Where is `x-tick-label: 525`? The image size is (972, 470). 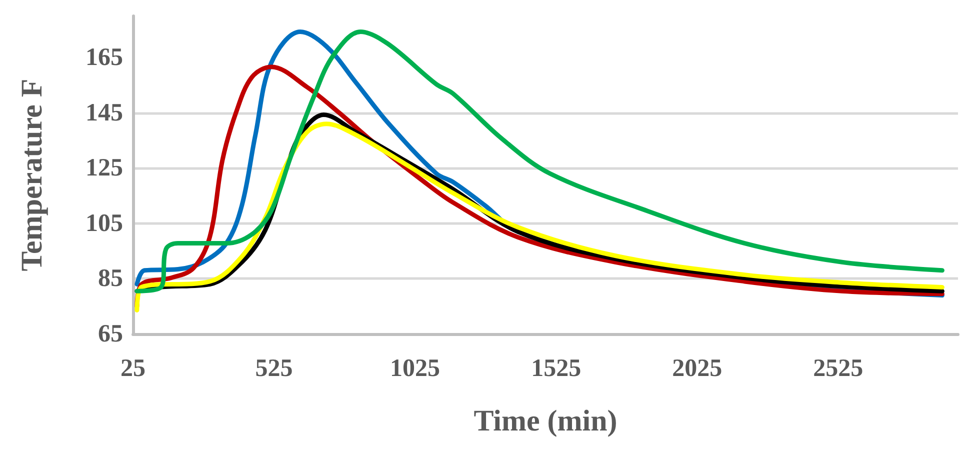
x-tick-label: 525 is located at coordinates (274, 368).